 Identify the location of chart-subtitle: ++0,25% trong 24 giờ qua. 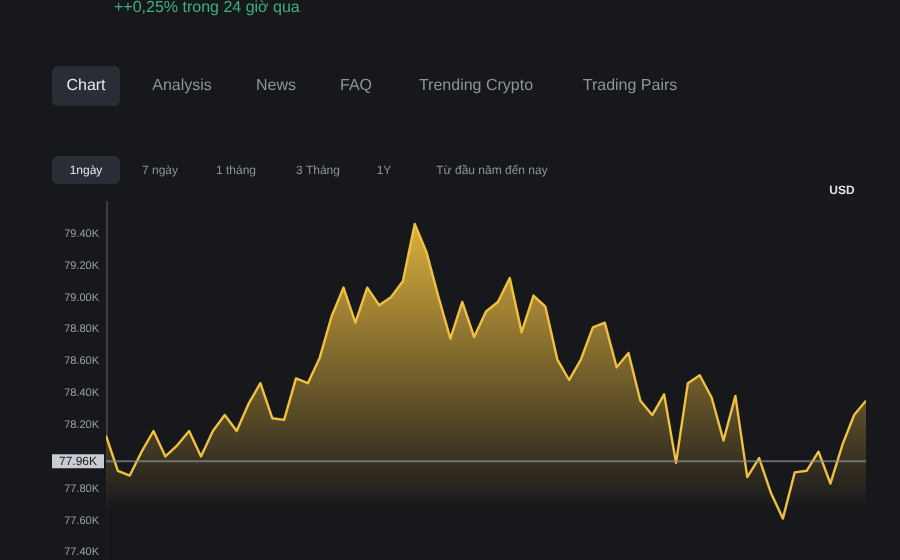
(207, 8).